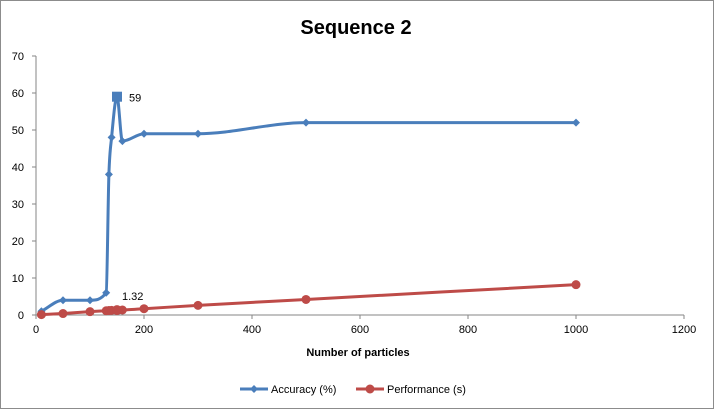 This screenshot has width=714, height=409. I want to click on legend-item: Accuracy (%), so click(288, 390).